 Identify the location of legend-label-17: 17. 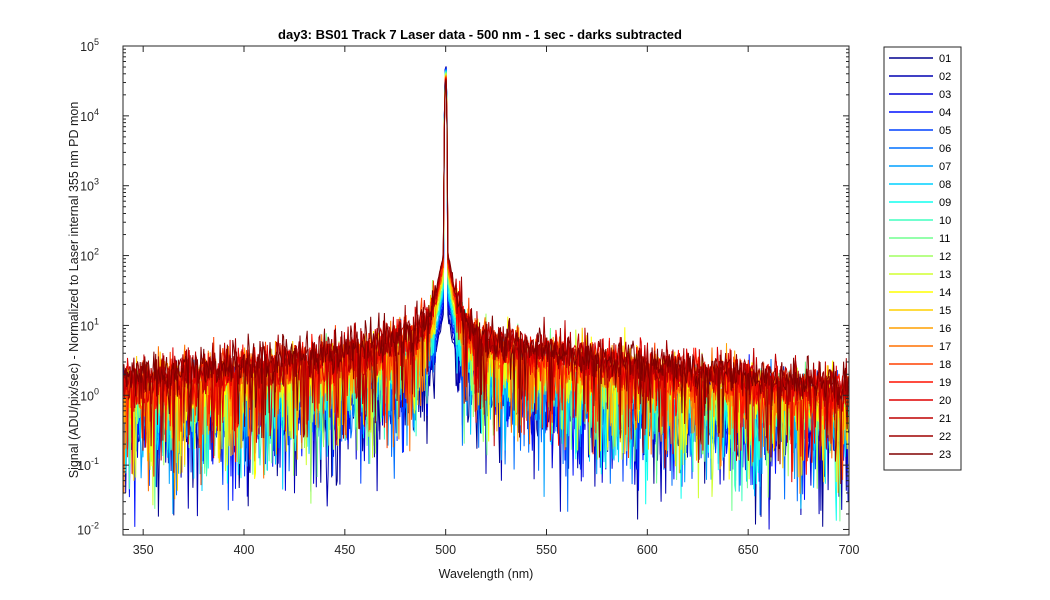
(945, 347).